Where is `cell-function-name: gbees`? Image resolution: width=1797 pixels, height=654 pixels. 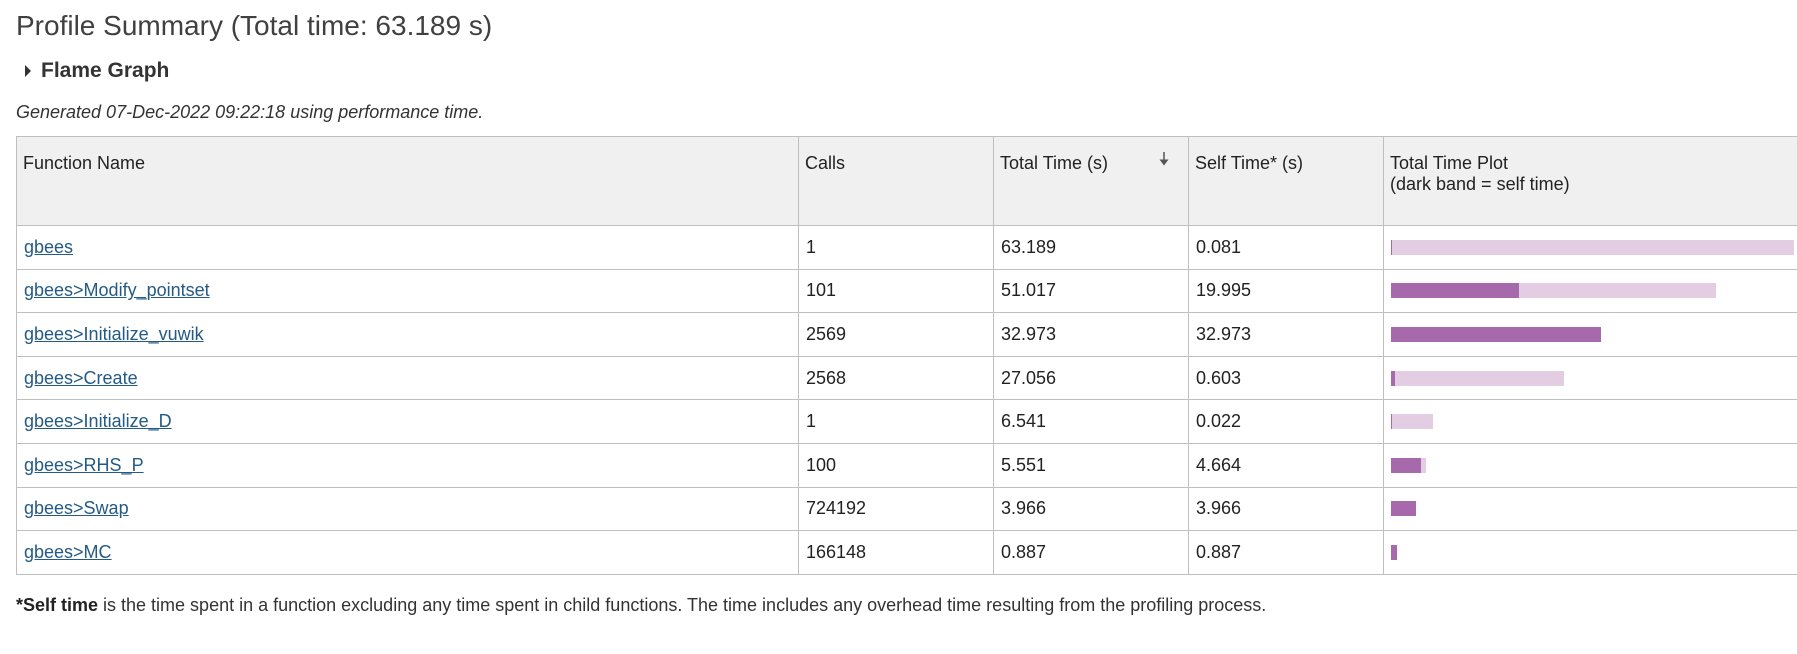
cell-function-name: gbees is located at coordinates (407, 247).